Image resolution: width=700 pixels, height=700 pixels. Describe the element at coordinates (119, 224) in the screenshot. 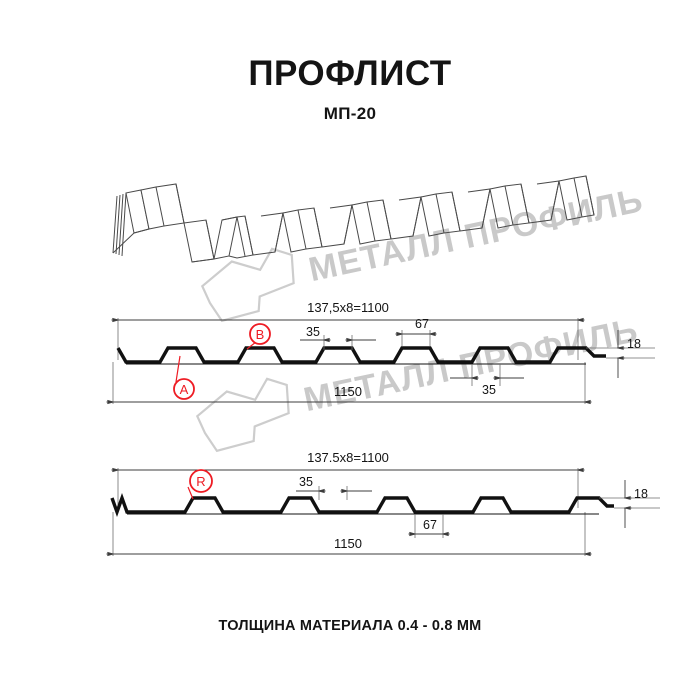

I see `sheet-edge-detail` at that location.